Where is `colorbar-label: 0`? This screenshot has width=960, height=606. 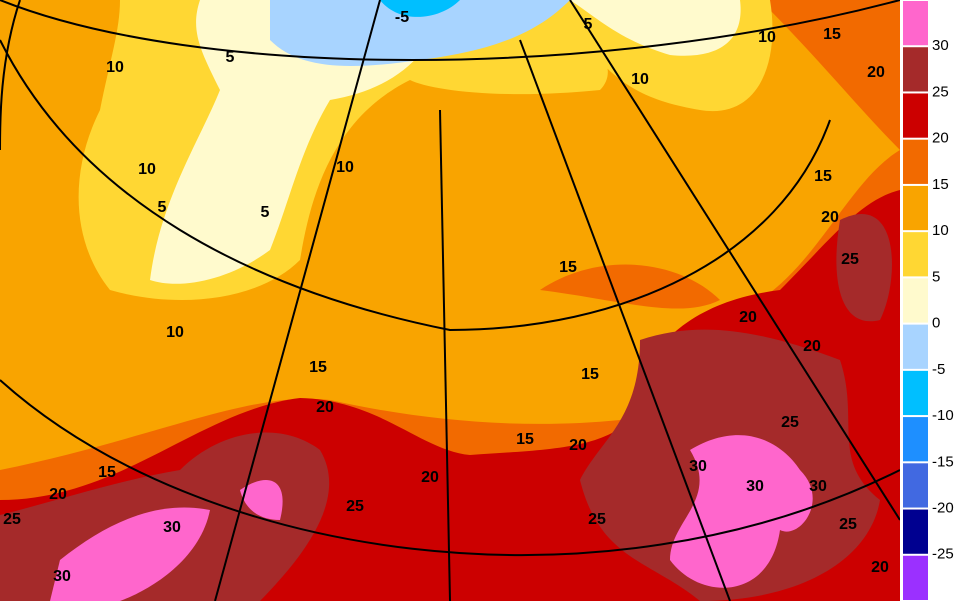
colorbar-label: 0 is located at coordinates (936, 323).